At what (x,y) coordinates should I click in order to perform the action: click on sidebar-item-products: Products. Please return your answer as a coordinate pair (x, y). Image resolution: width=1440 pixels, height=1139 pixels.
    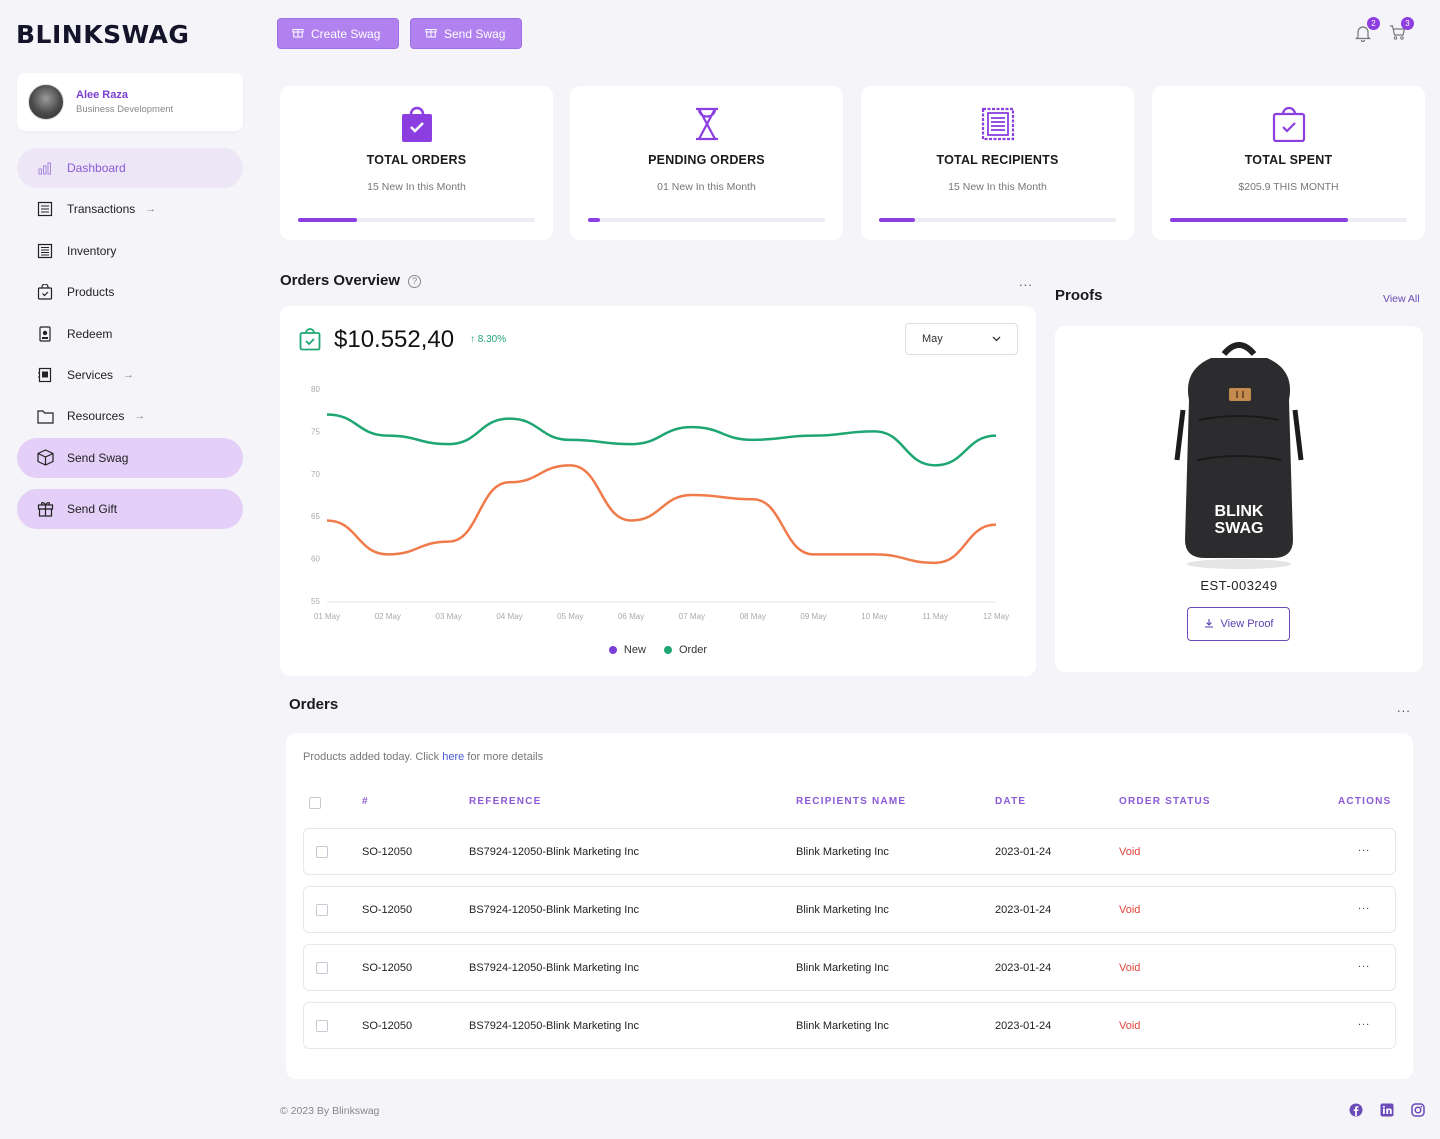
    Looking at the image, I should click on (130, 292).